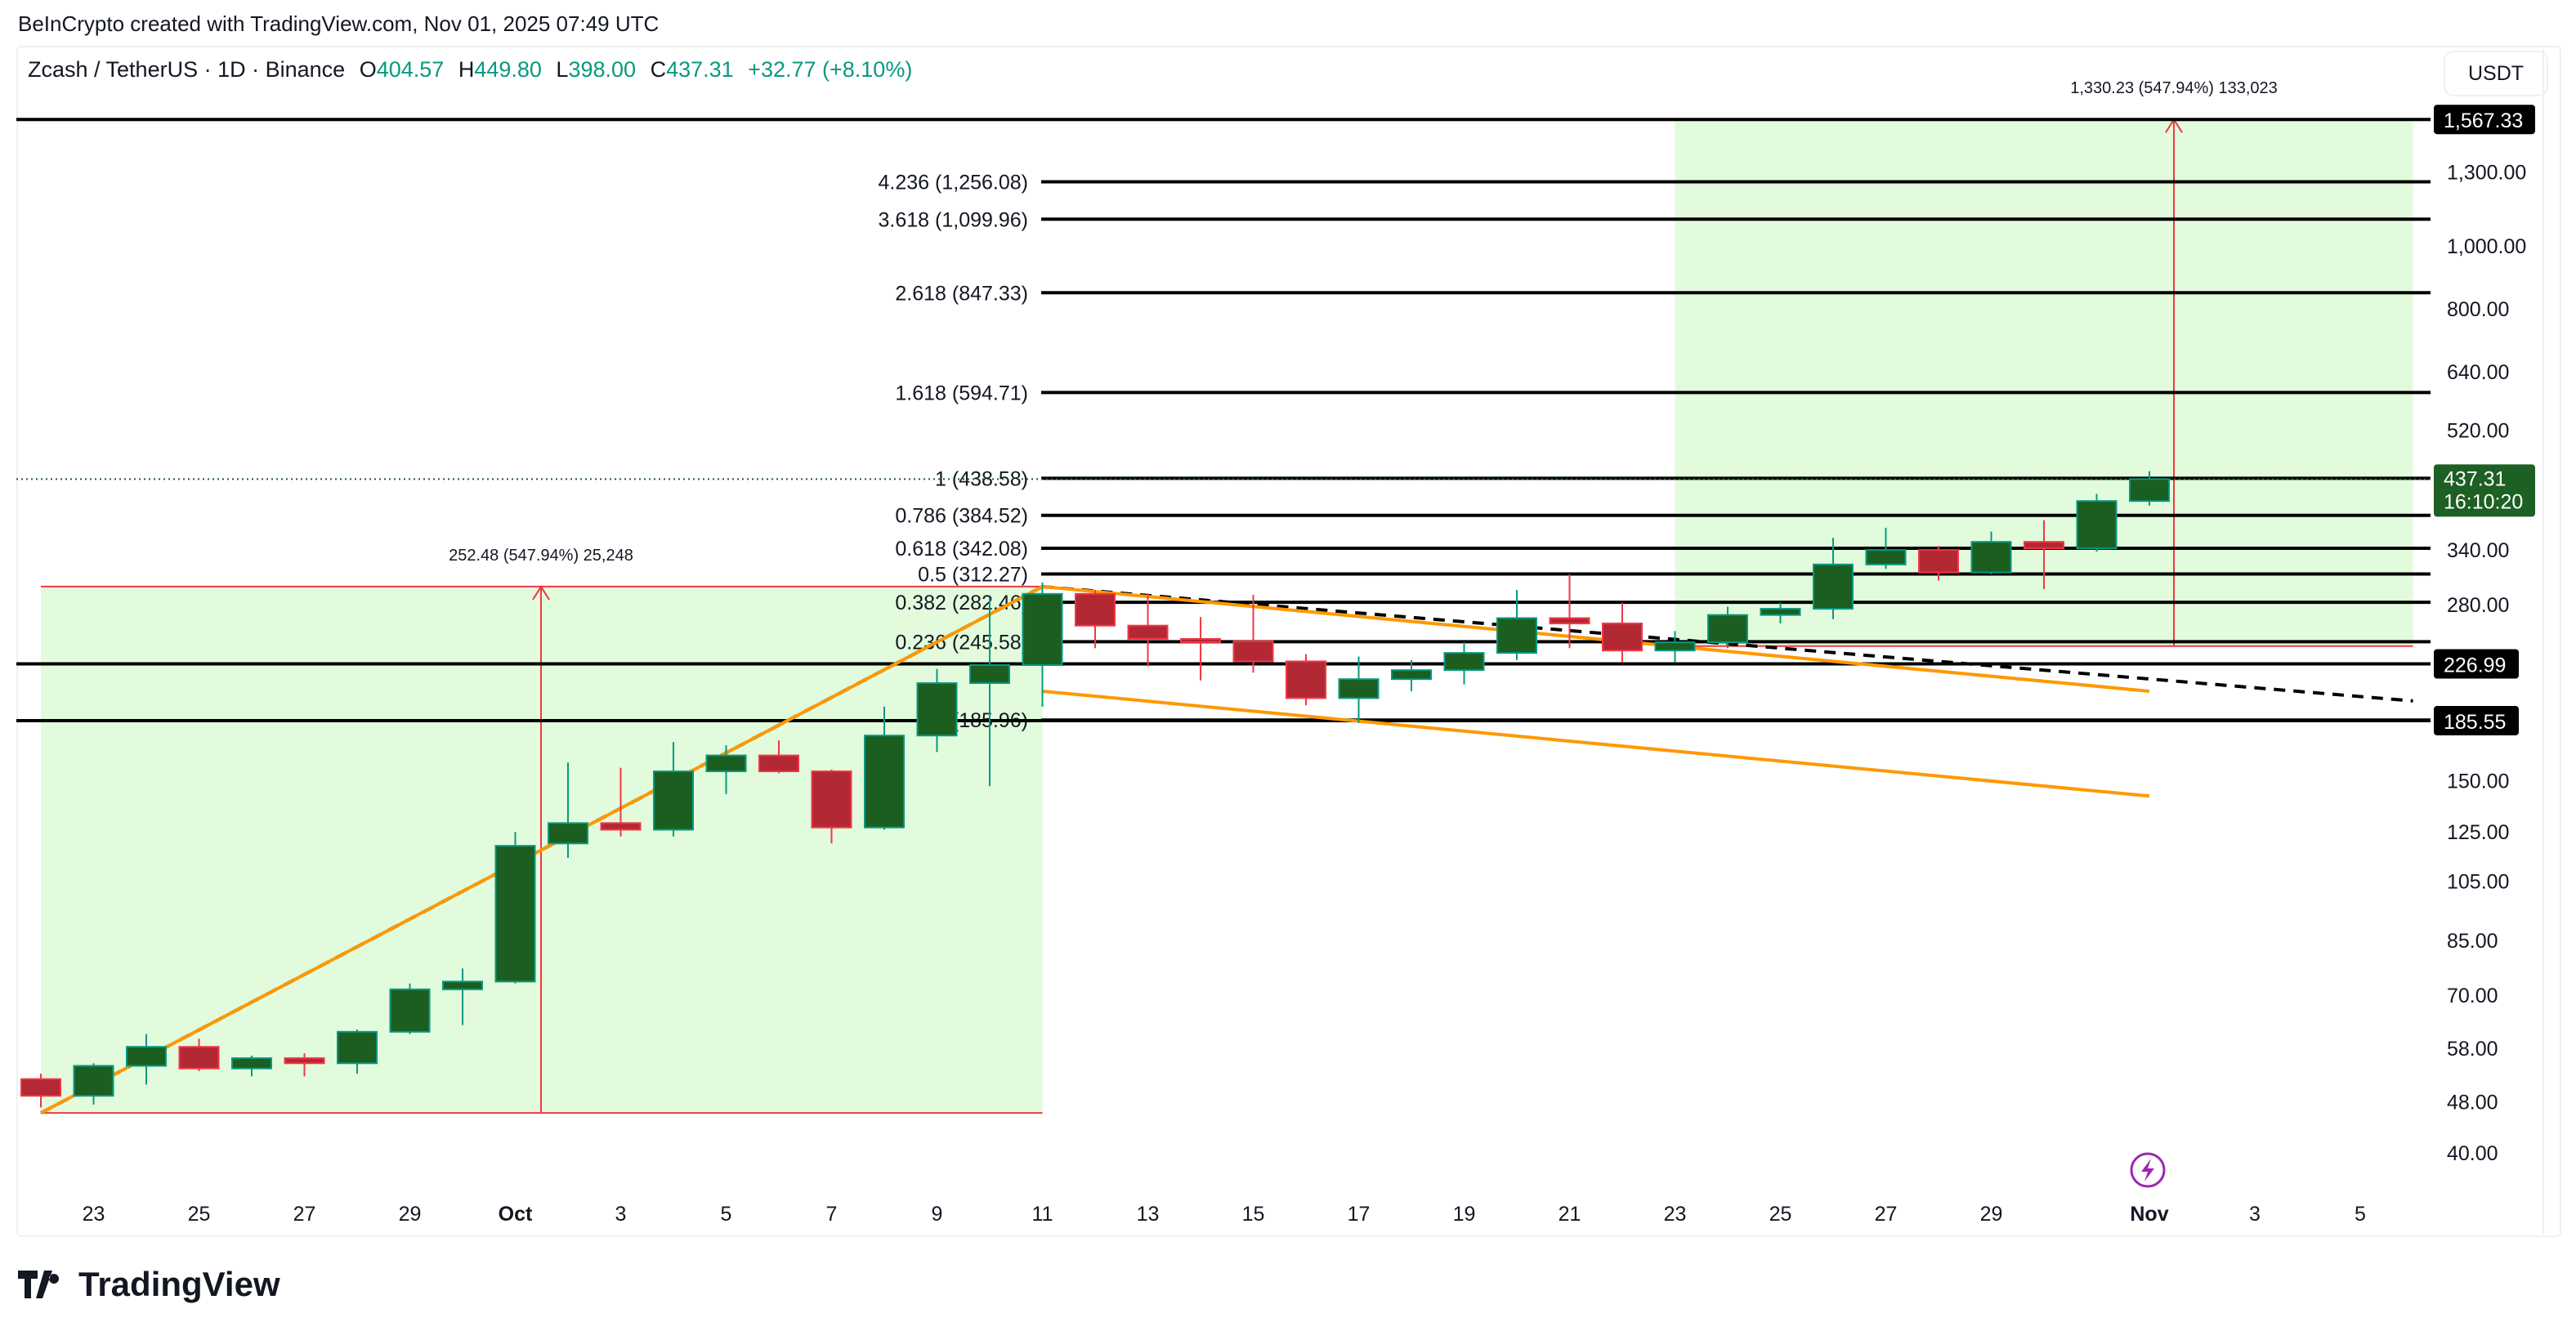  I want to click on time-axis-tick: 15, so click(1253, 1214).